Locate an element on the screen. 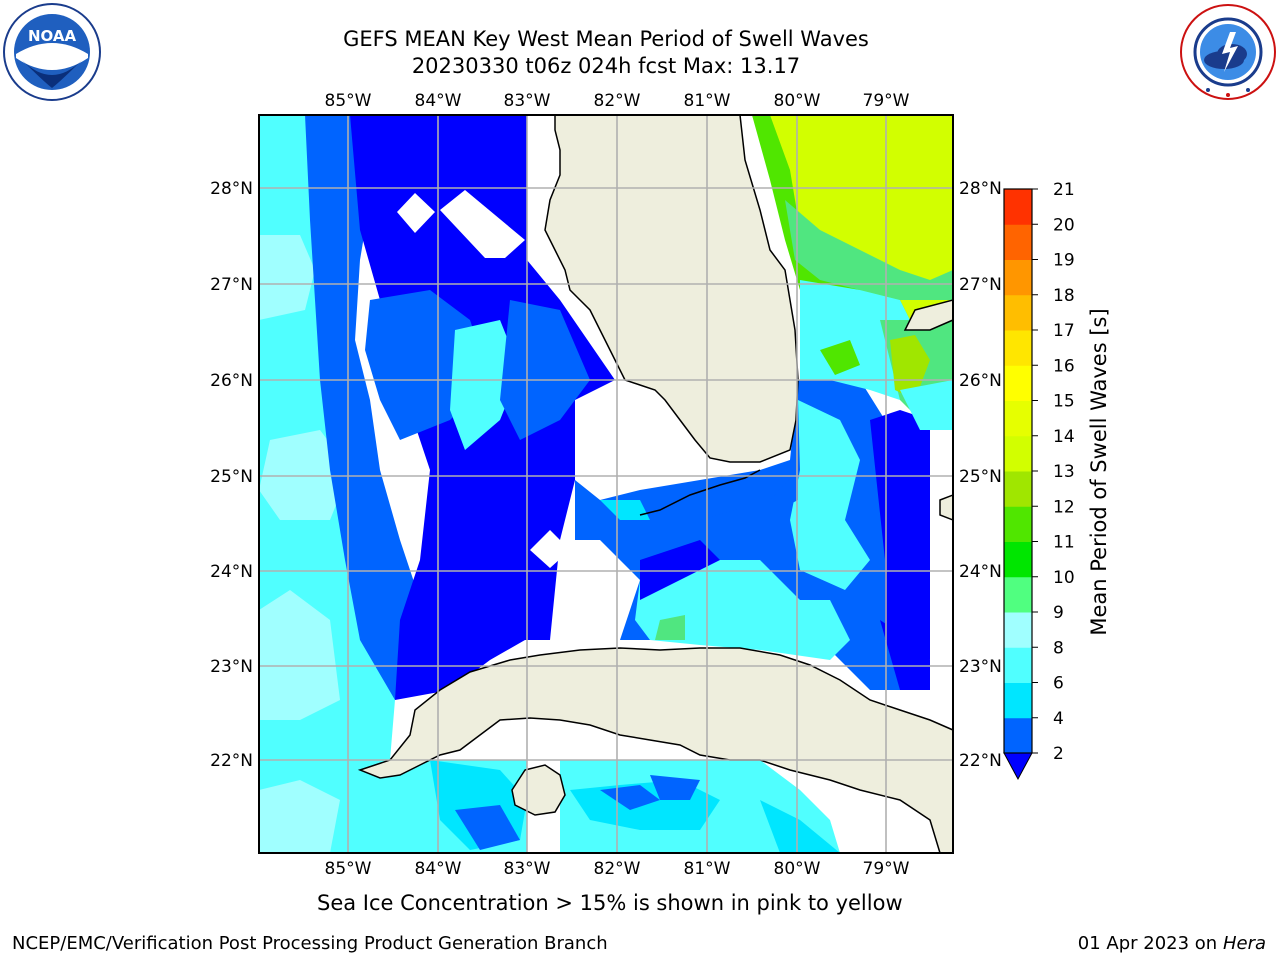 The width and height of the screenshot is (1280, 960). colorbar-tick-label: 20 is located at coordinates (1064, 225).